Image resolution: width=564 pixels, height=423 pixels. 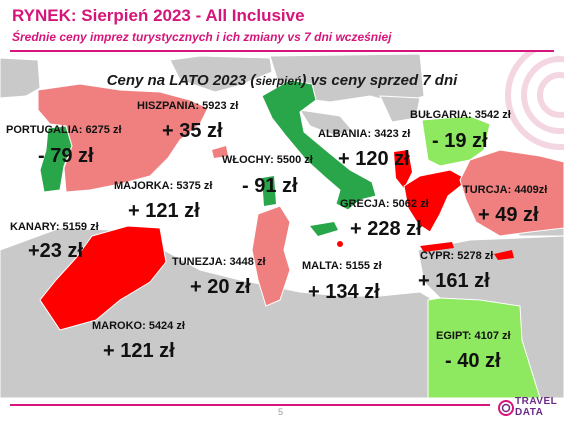 What do you see at coordinates (508, 215) in the screenshot?
I see `change-turcja: + 49 zł` at bounding box center [508, 215].